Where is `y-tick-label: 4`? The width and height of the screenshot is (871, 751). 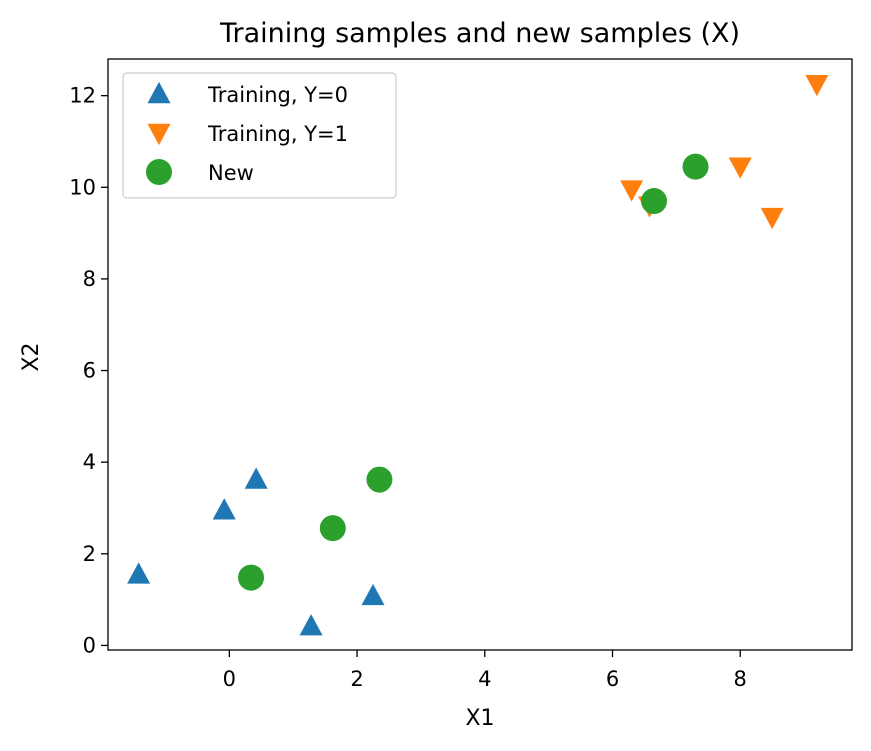 y-tick-label: 4 is located at coordinates (89, 462).